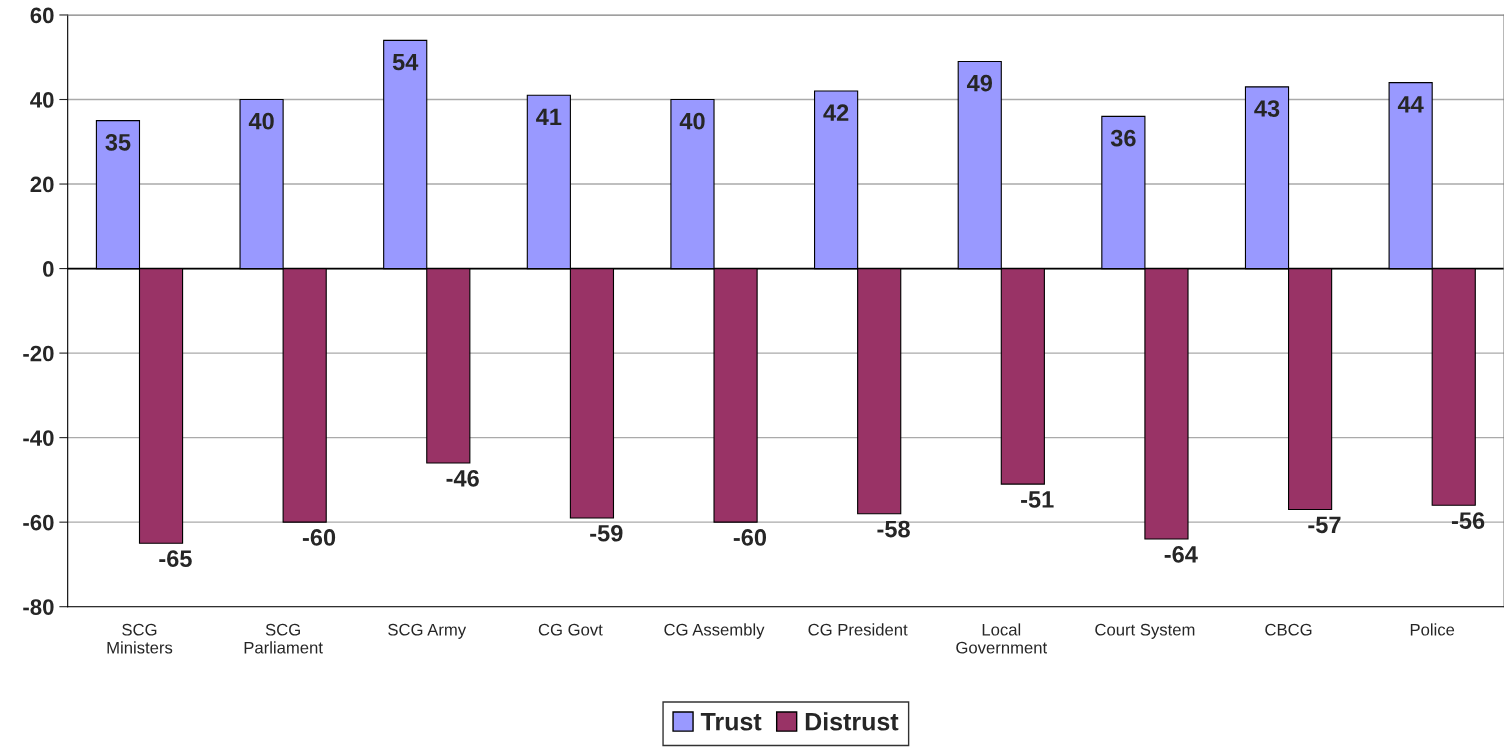 The image size is (1504, 749). What do you see at coordinates (175, 558) in the screenshot?
I see `data-label: -65` at bounding box center [175, 558].